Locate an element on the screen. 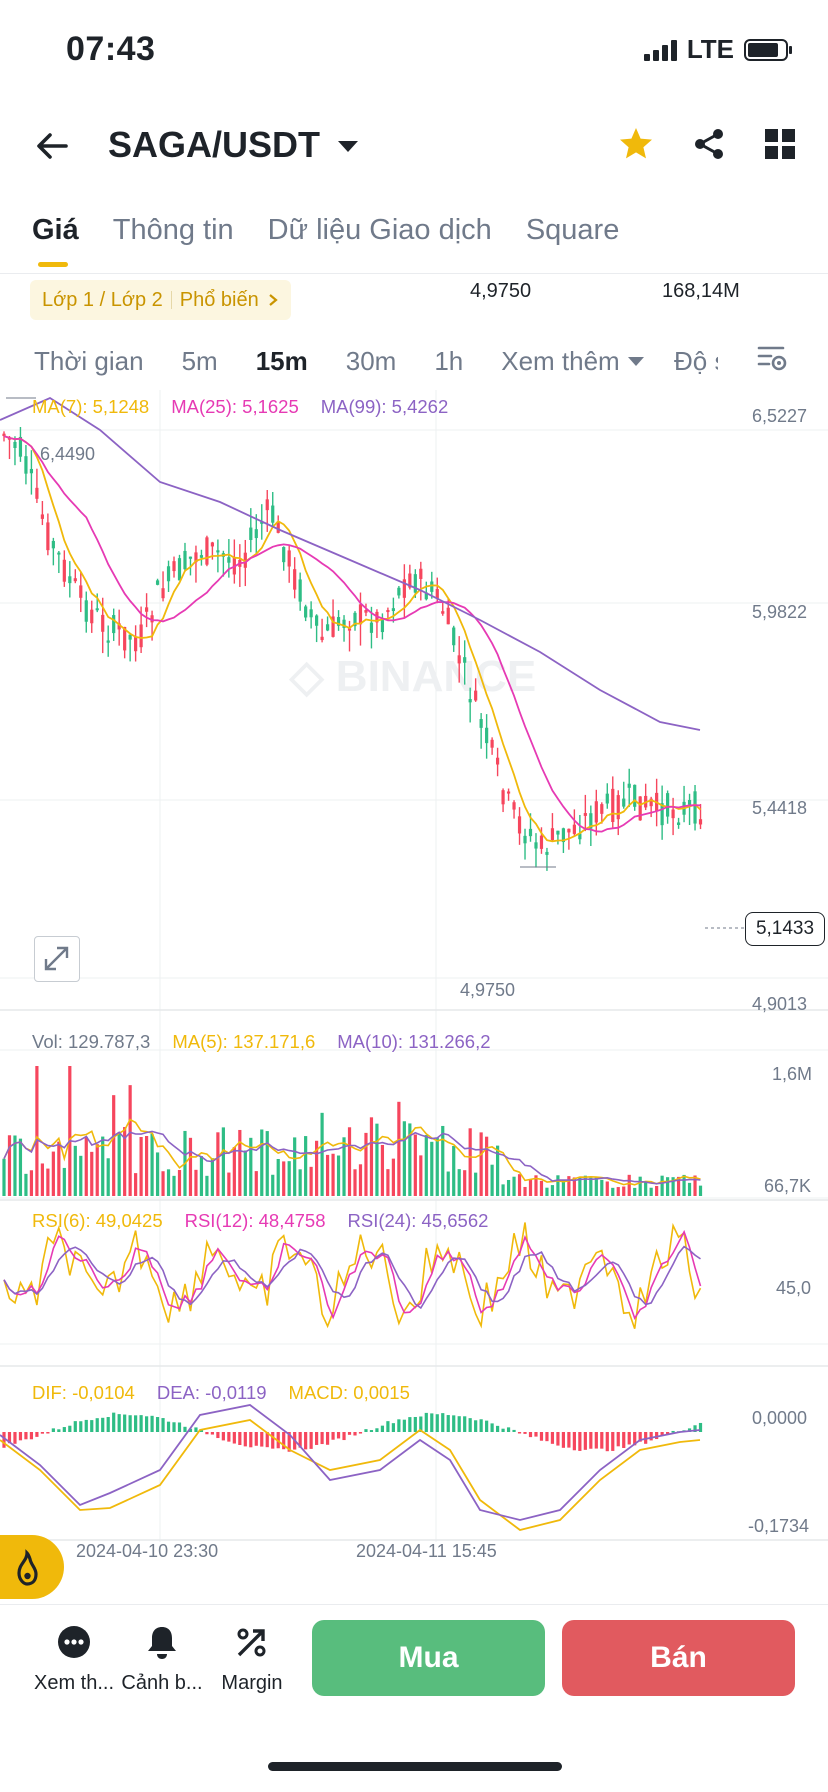 Image resolution: width=828 pixels, height=1792 pixels. fullscreen-button is located at coordinates (57, 959).